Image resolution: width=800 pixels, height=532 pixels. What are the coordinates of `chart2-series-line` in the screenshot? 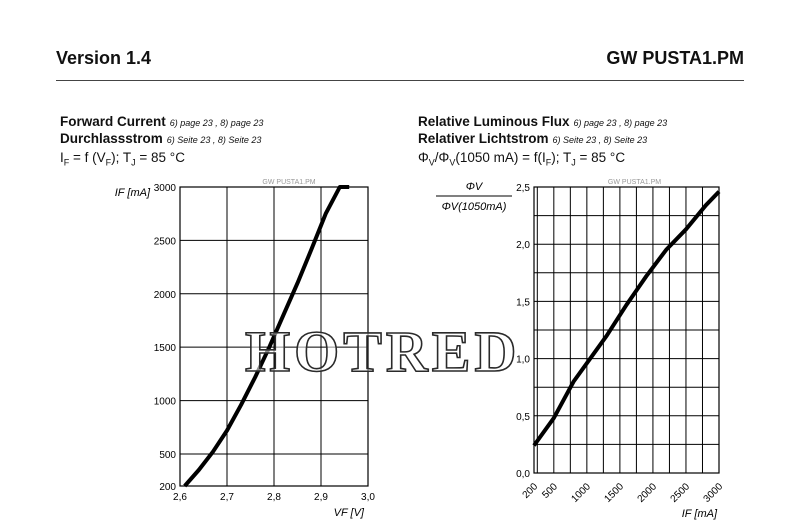 It's located at (626, 318).